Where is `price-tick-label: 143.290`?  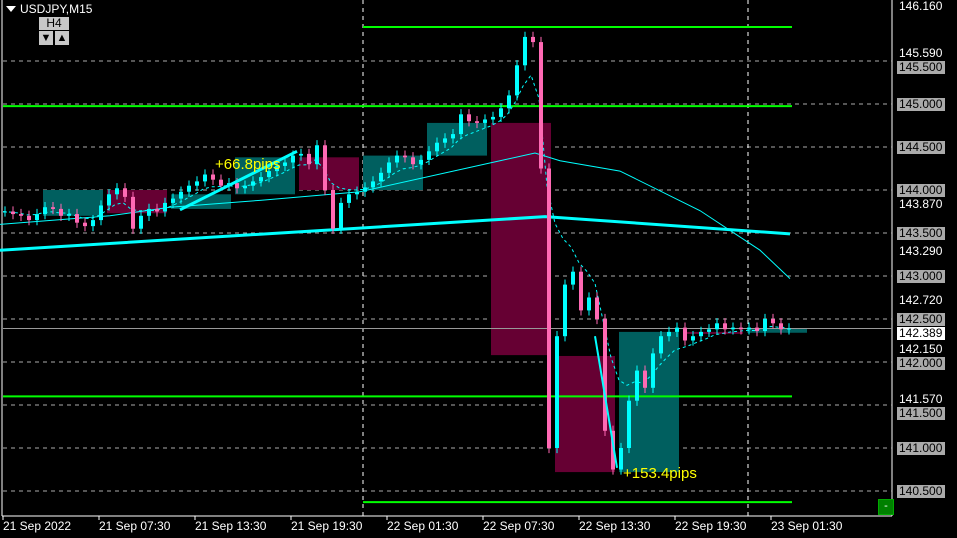 price-tick-label: 143.290 is located at coordinates (921, 251).